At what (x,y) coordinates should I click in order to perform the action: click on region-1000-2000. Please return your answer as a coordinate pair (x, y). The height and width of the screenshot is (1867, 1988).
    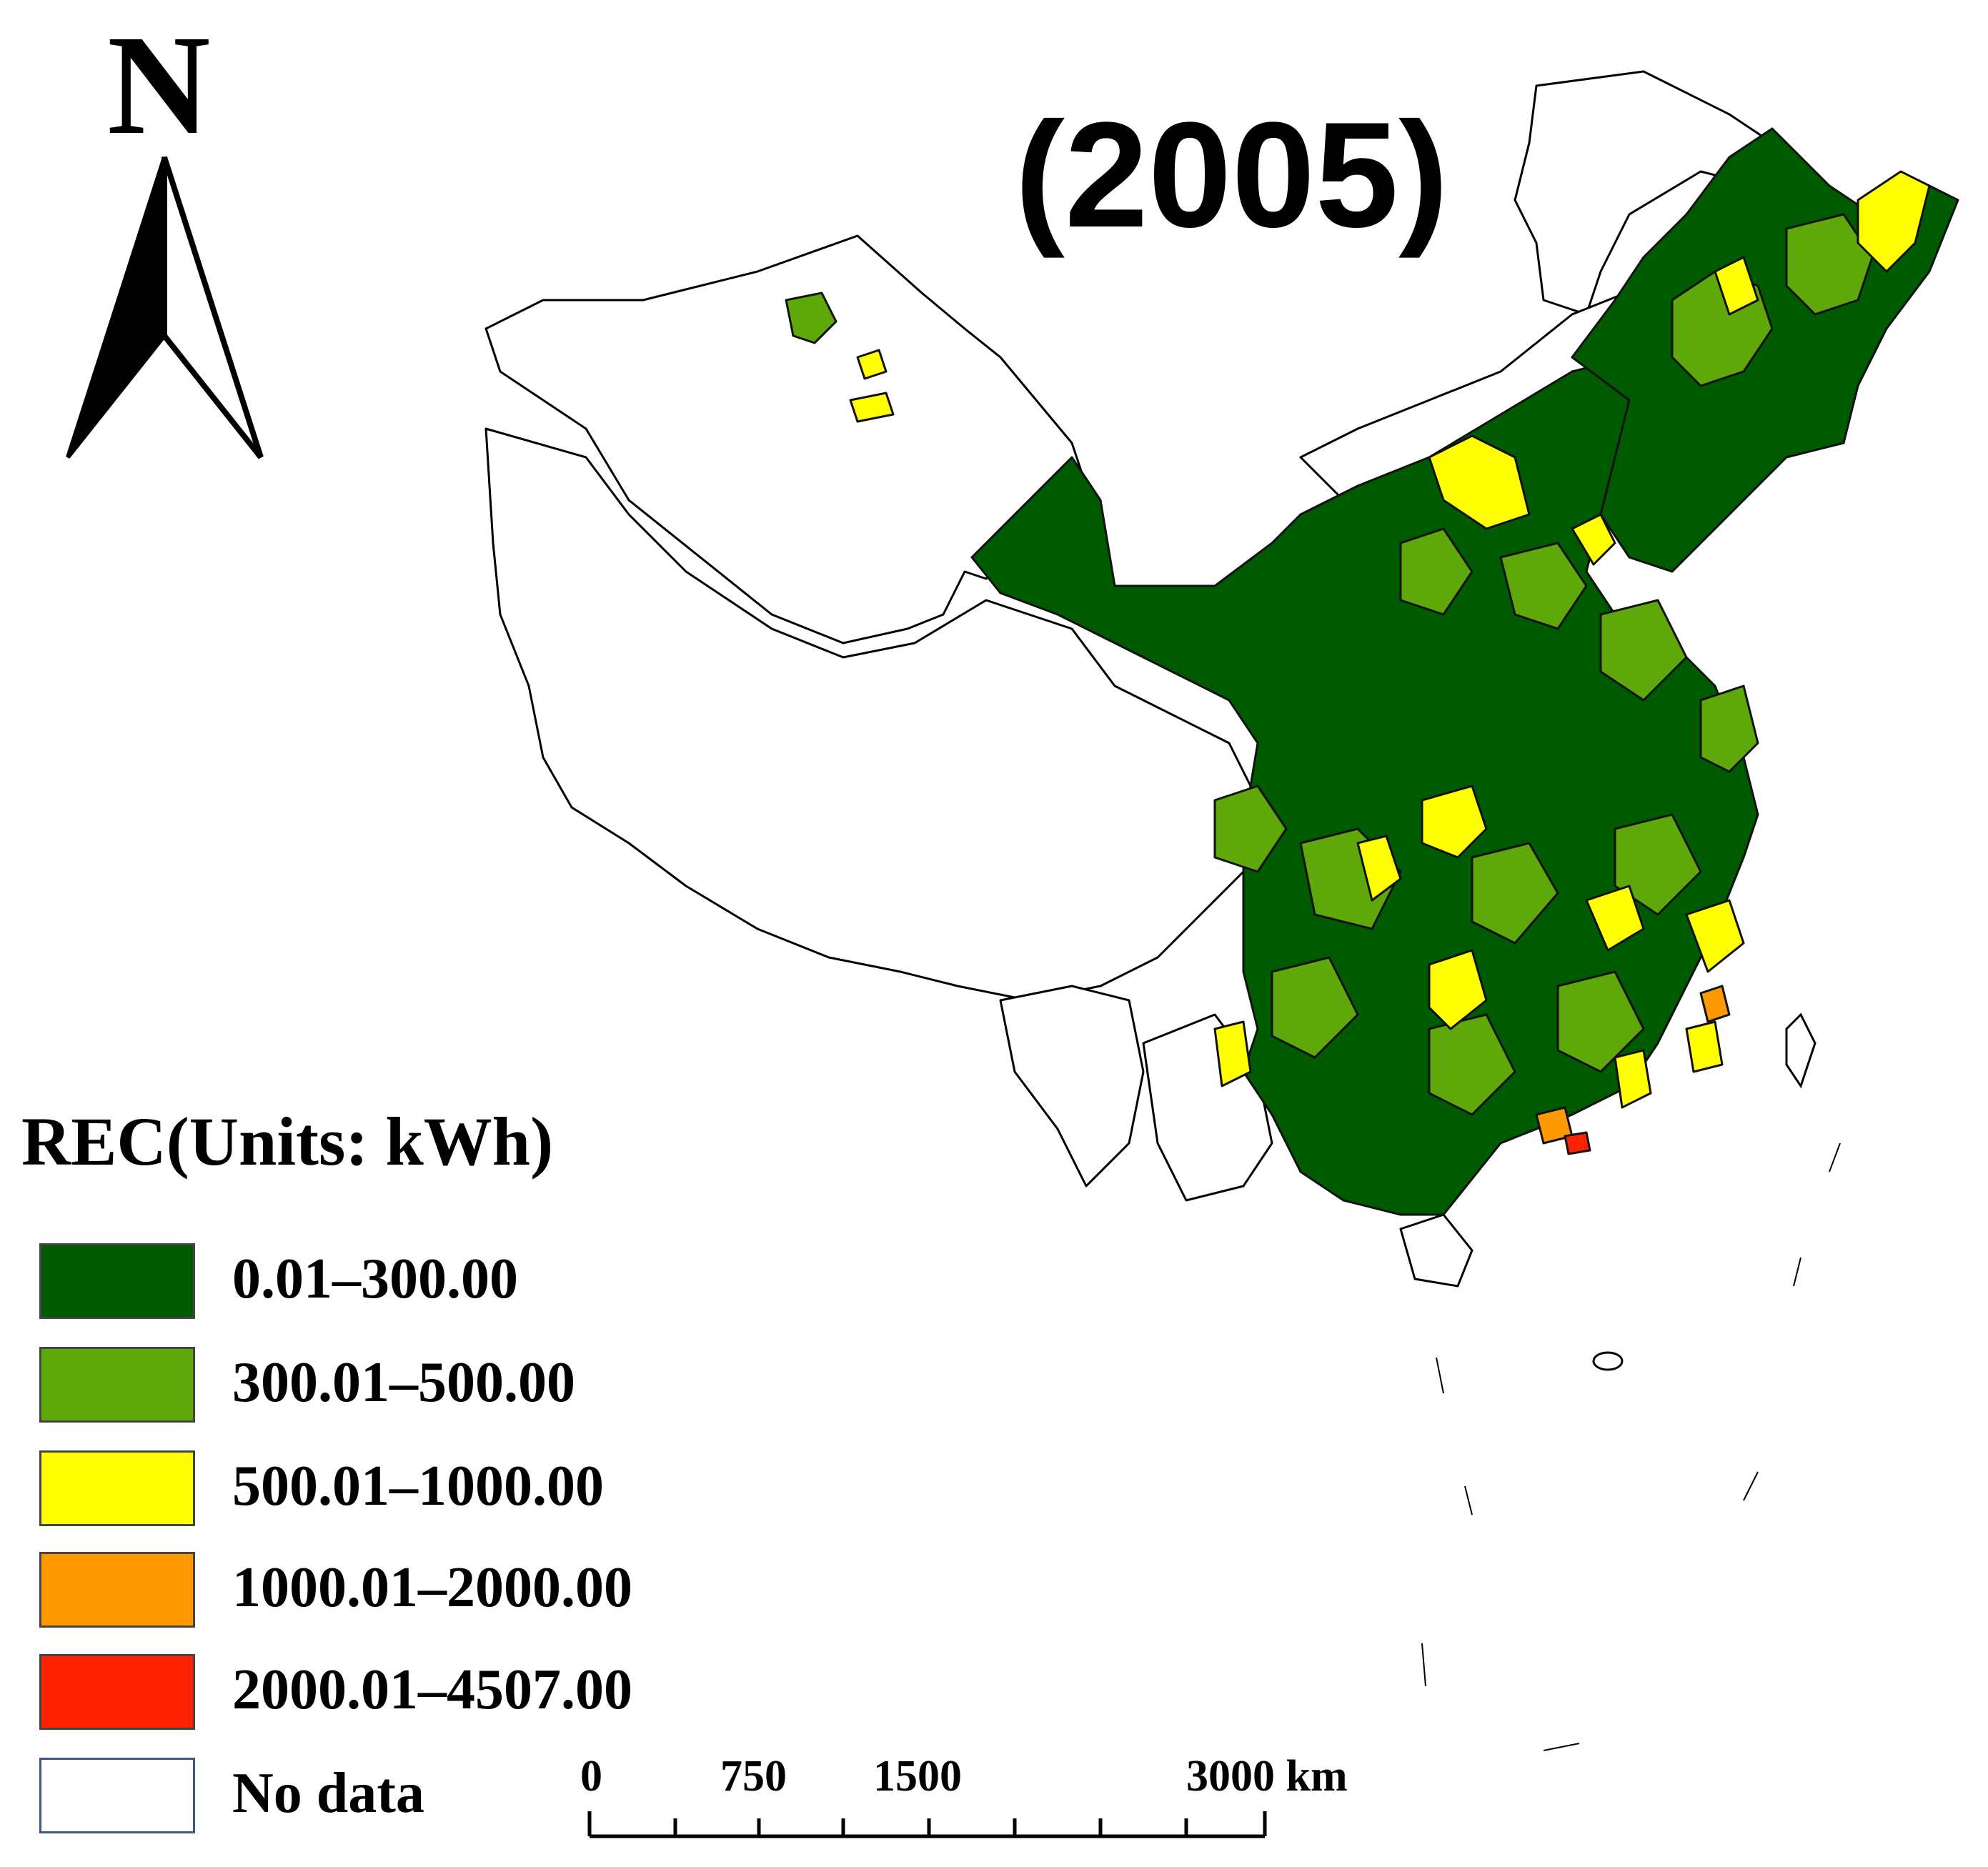
    Looking at the image, I should click on (1715, 1004).